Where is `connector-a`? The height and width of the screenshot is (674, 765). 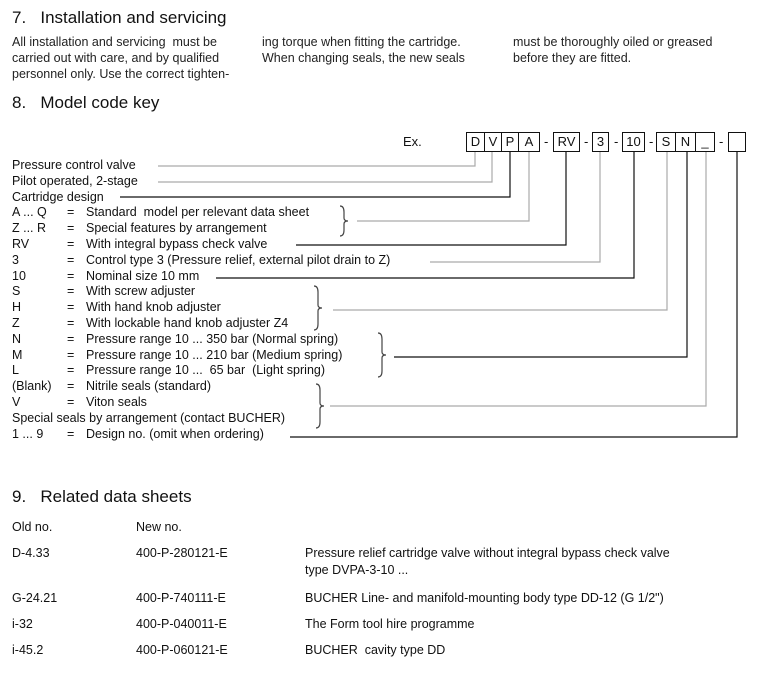
connector-a is located at coordinates (443, 187).